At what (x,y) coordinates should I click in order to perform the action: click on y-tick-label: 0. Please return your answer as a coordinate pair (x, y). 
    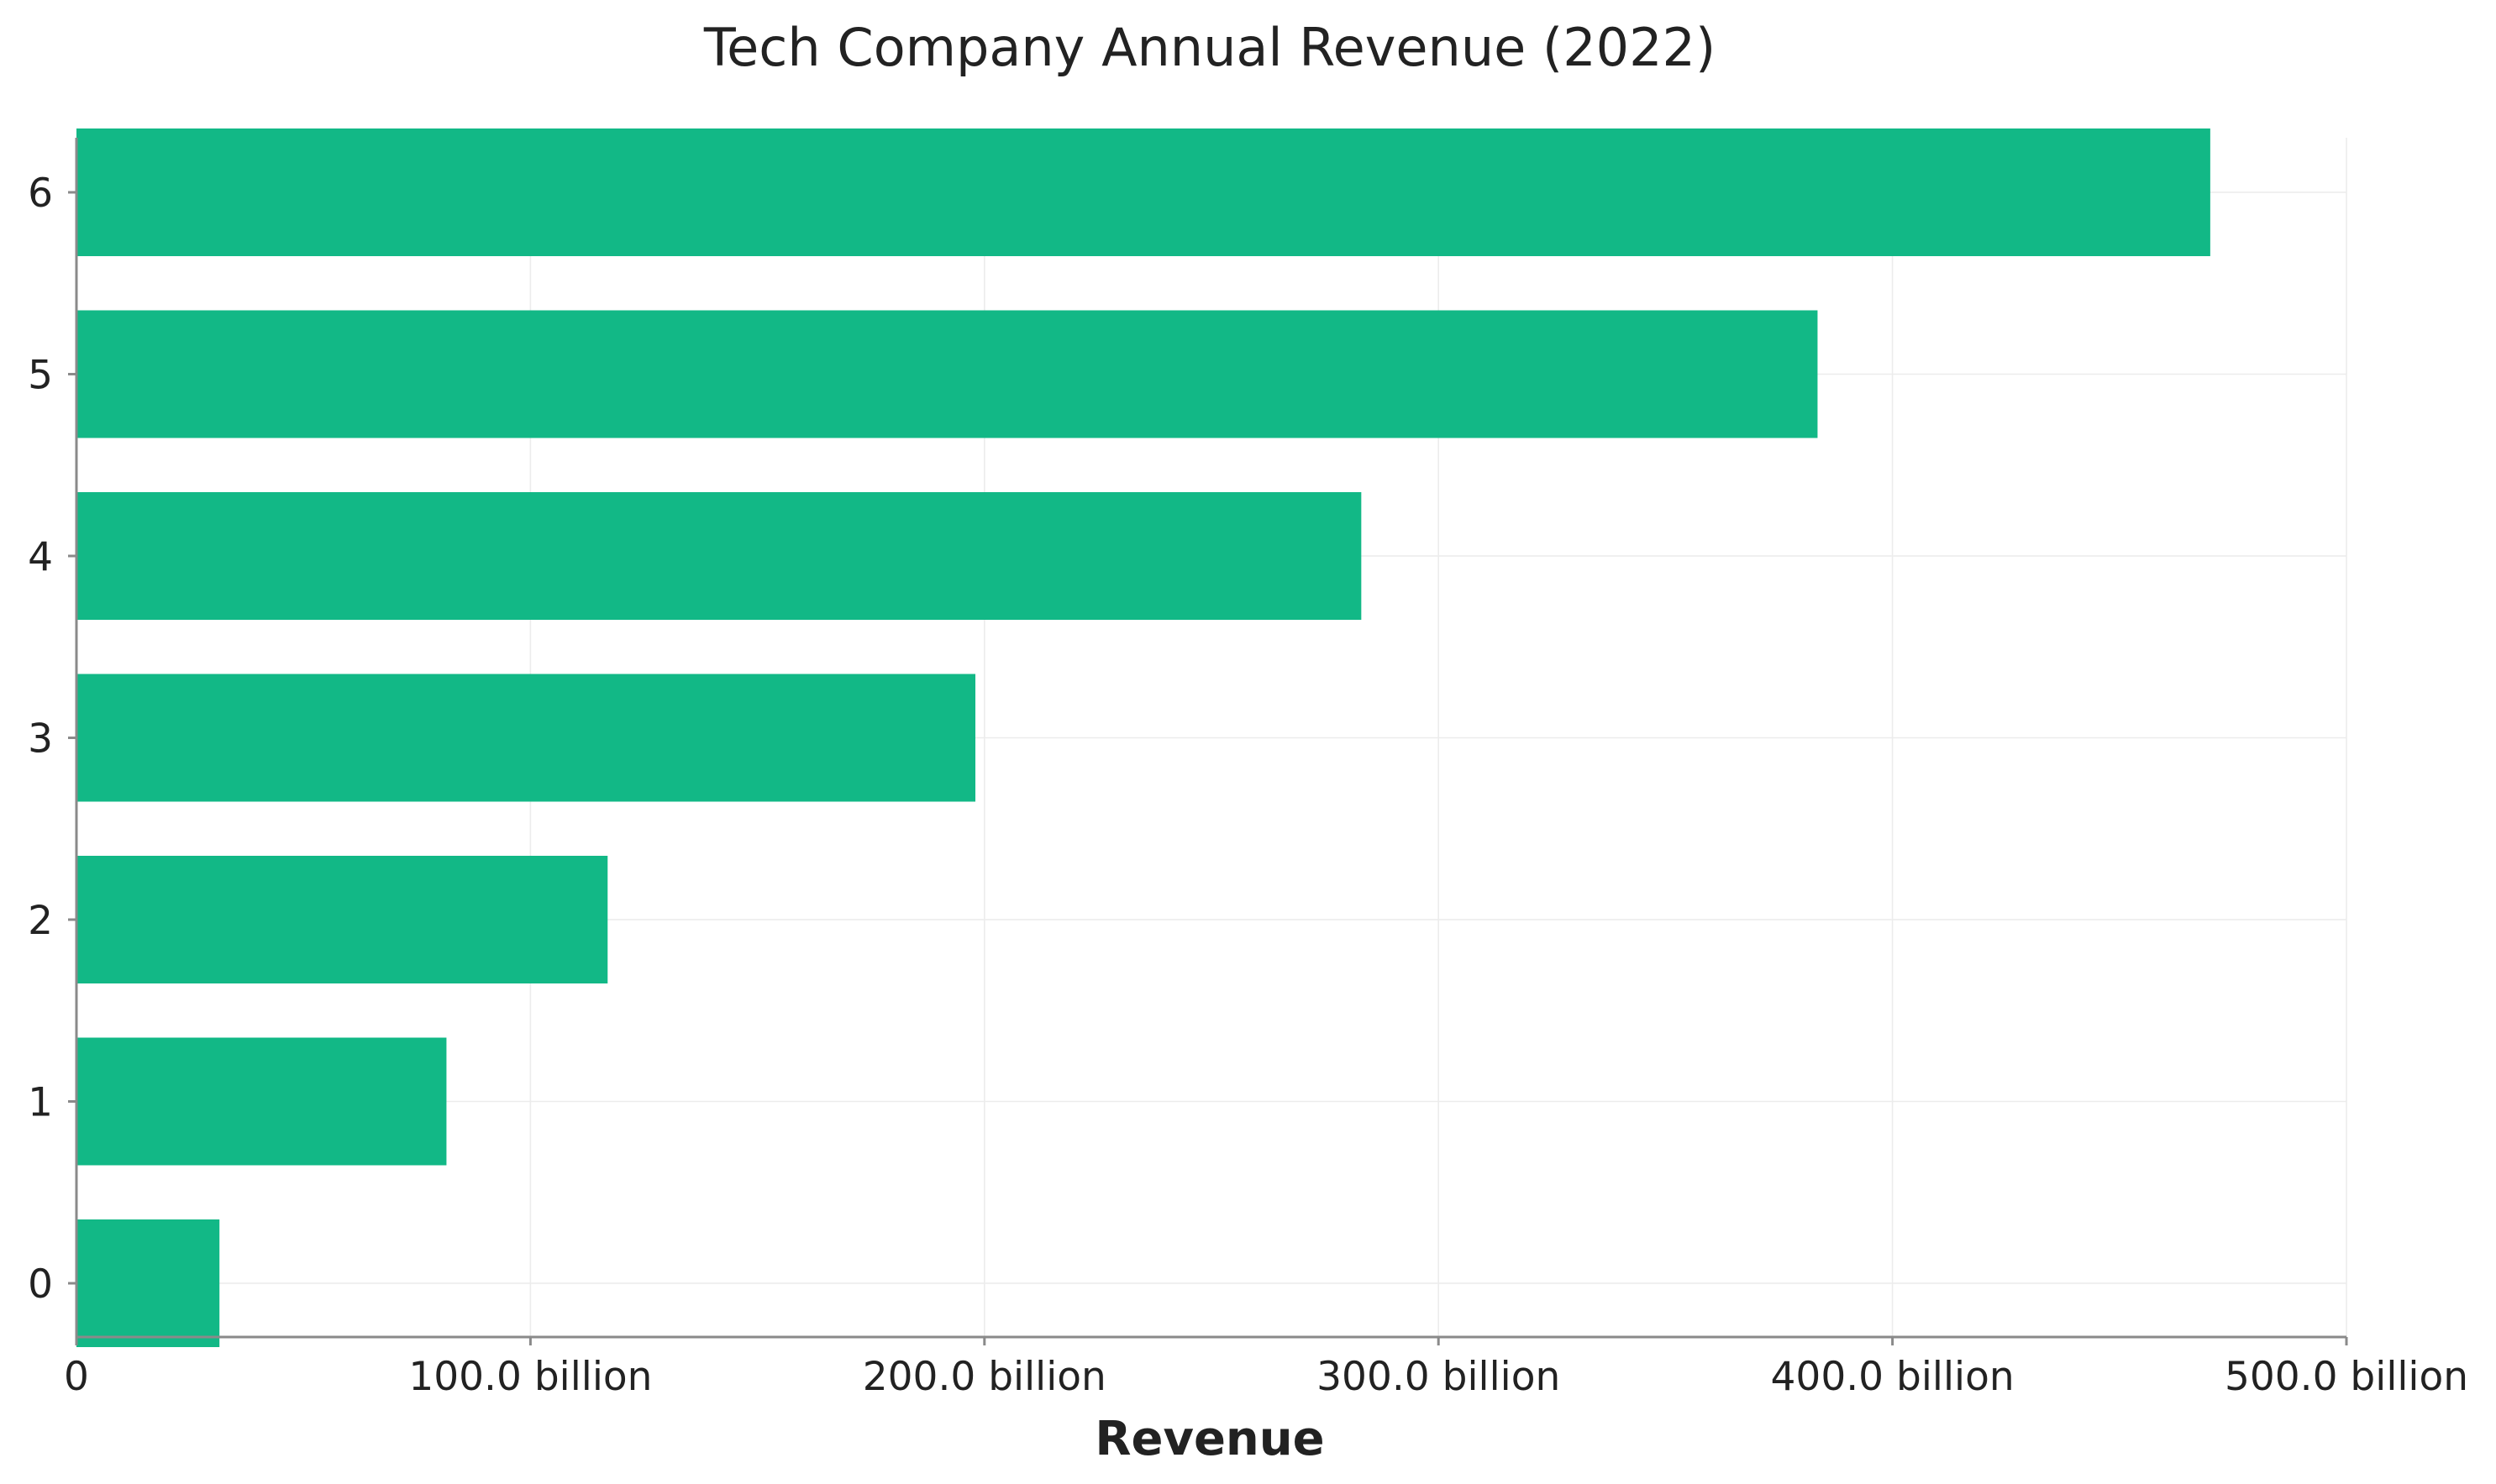
    Looking at the image, I should click on (40, 1284).